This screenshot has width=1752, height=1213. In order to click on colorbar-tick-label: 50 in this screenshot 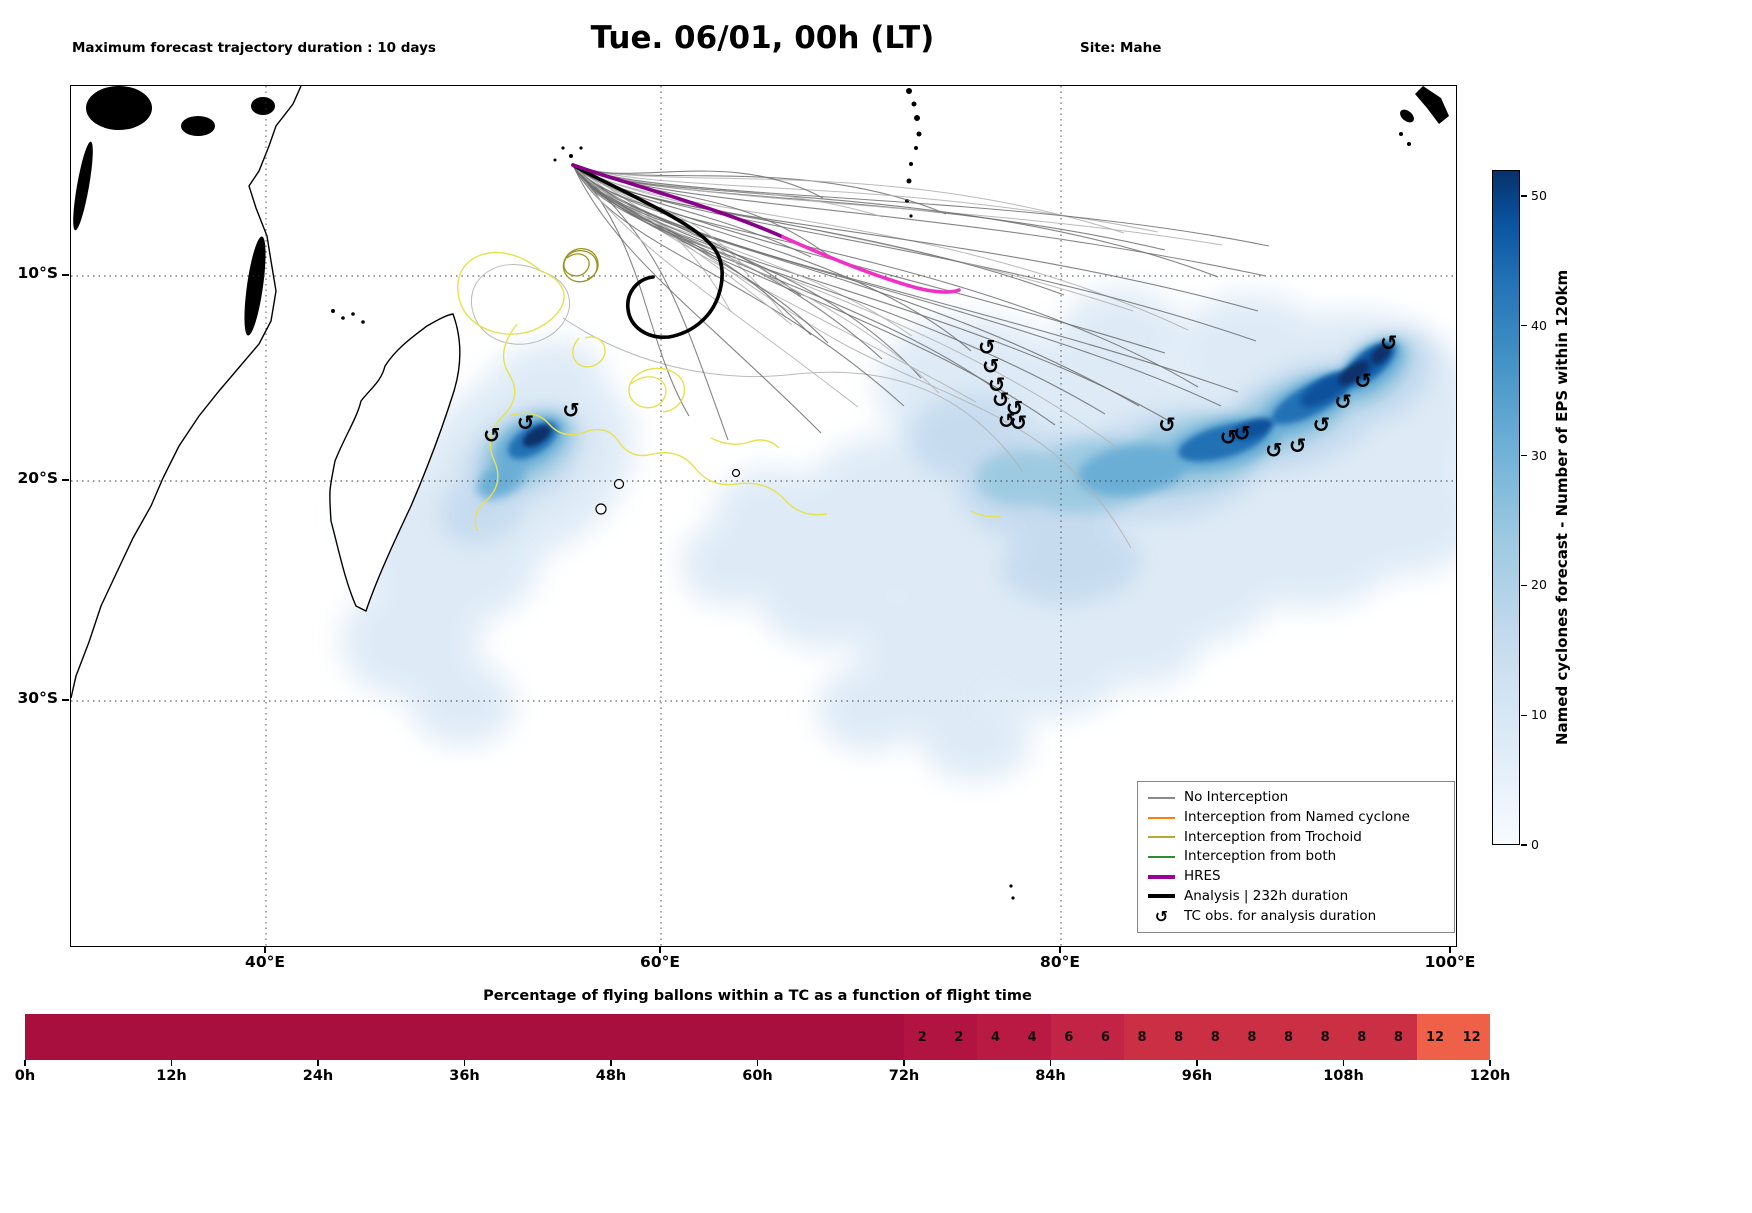, I will do `click(1539, 195)`.